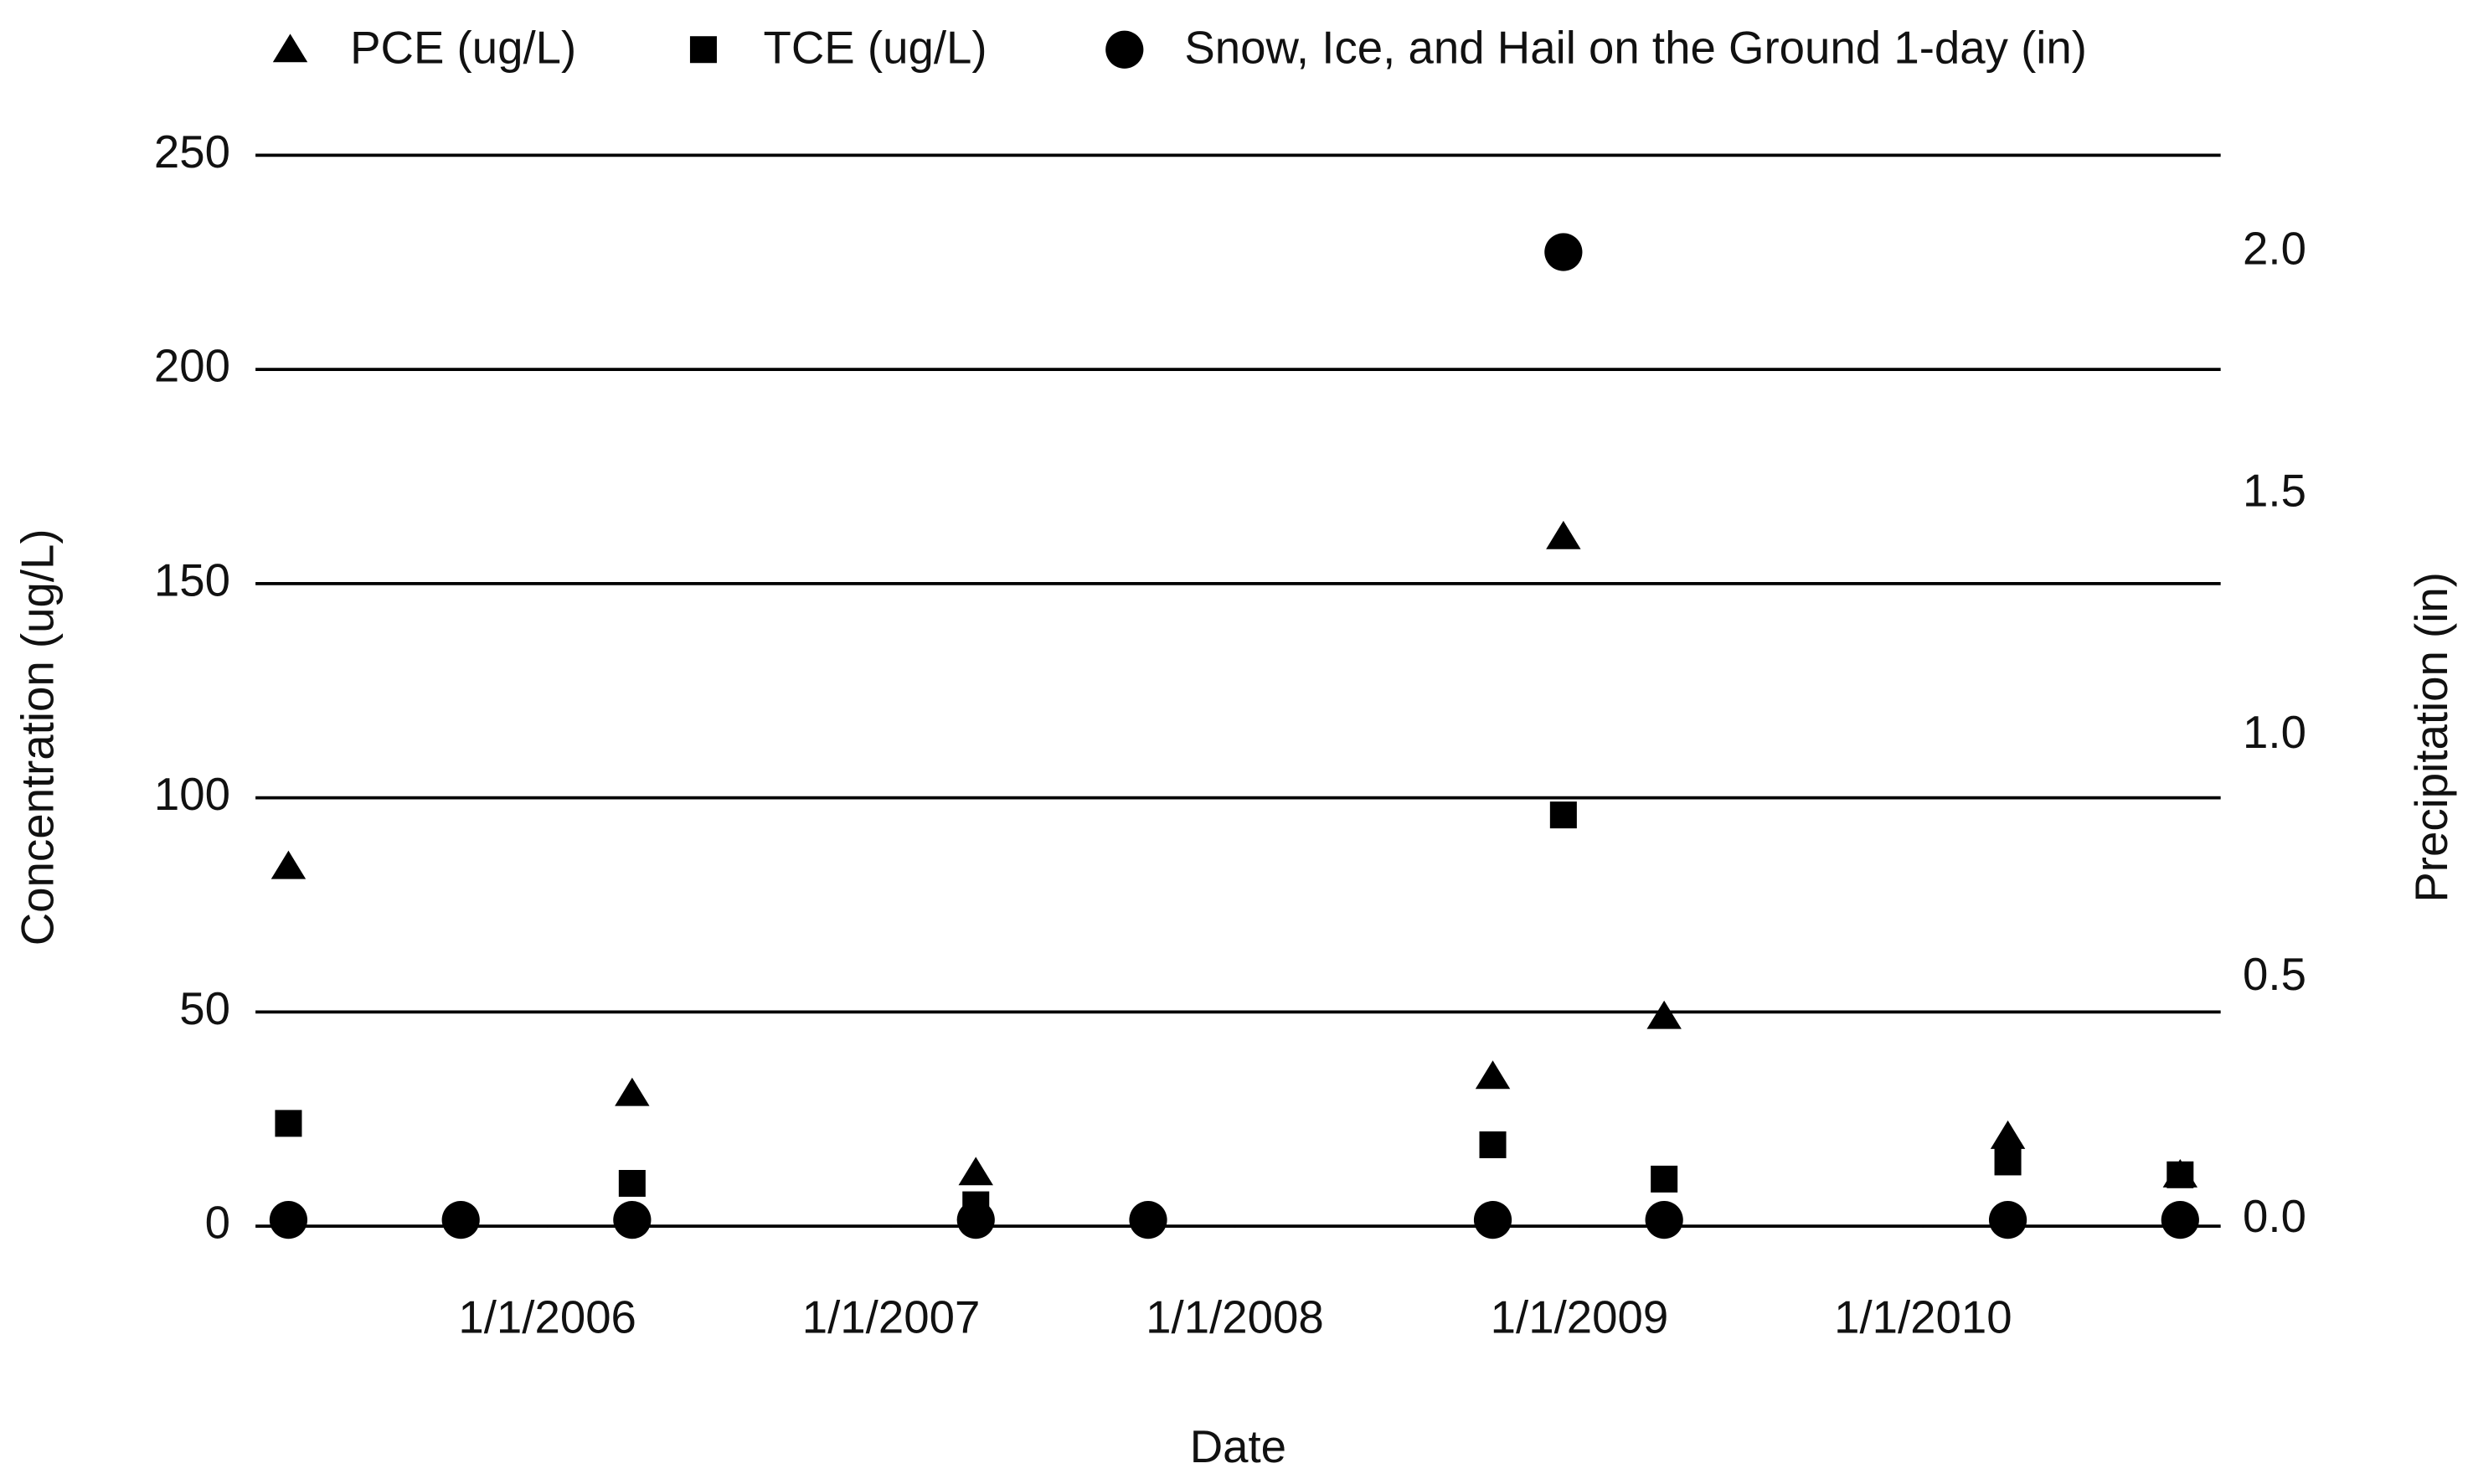  What do you see at coordinates (2431, 737) in the screenshot?
I see `y2-axis-label: Precipitation (in)` at bounding box center [2431, 737].